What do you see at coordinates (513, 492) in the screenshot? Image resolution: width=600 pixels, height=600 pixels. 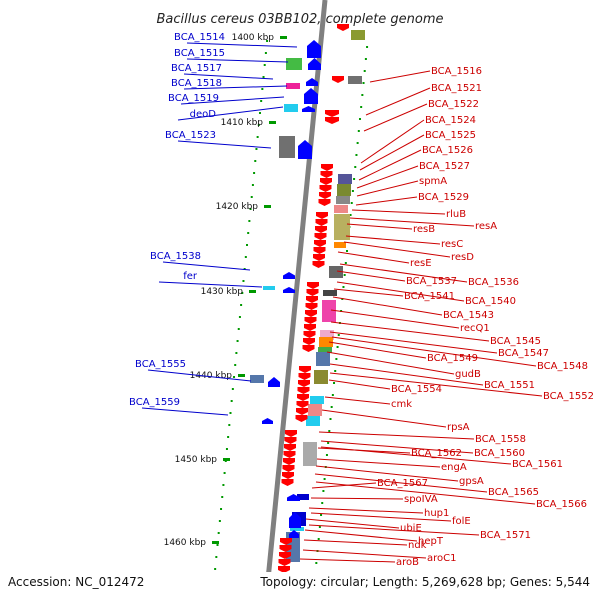 I see `right-gene-label: BCA_1565` at bounding box center [513, 492].